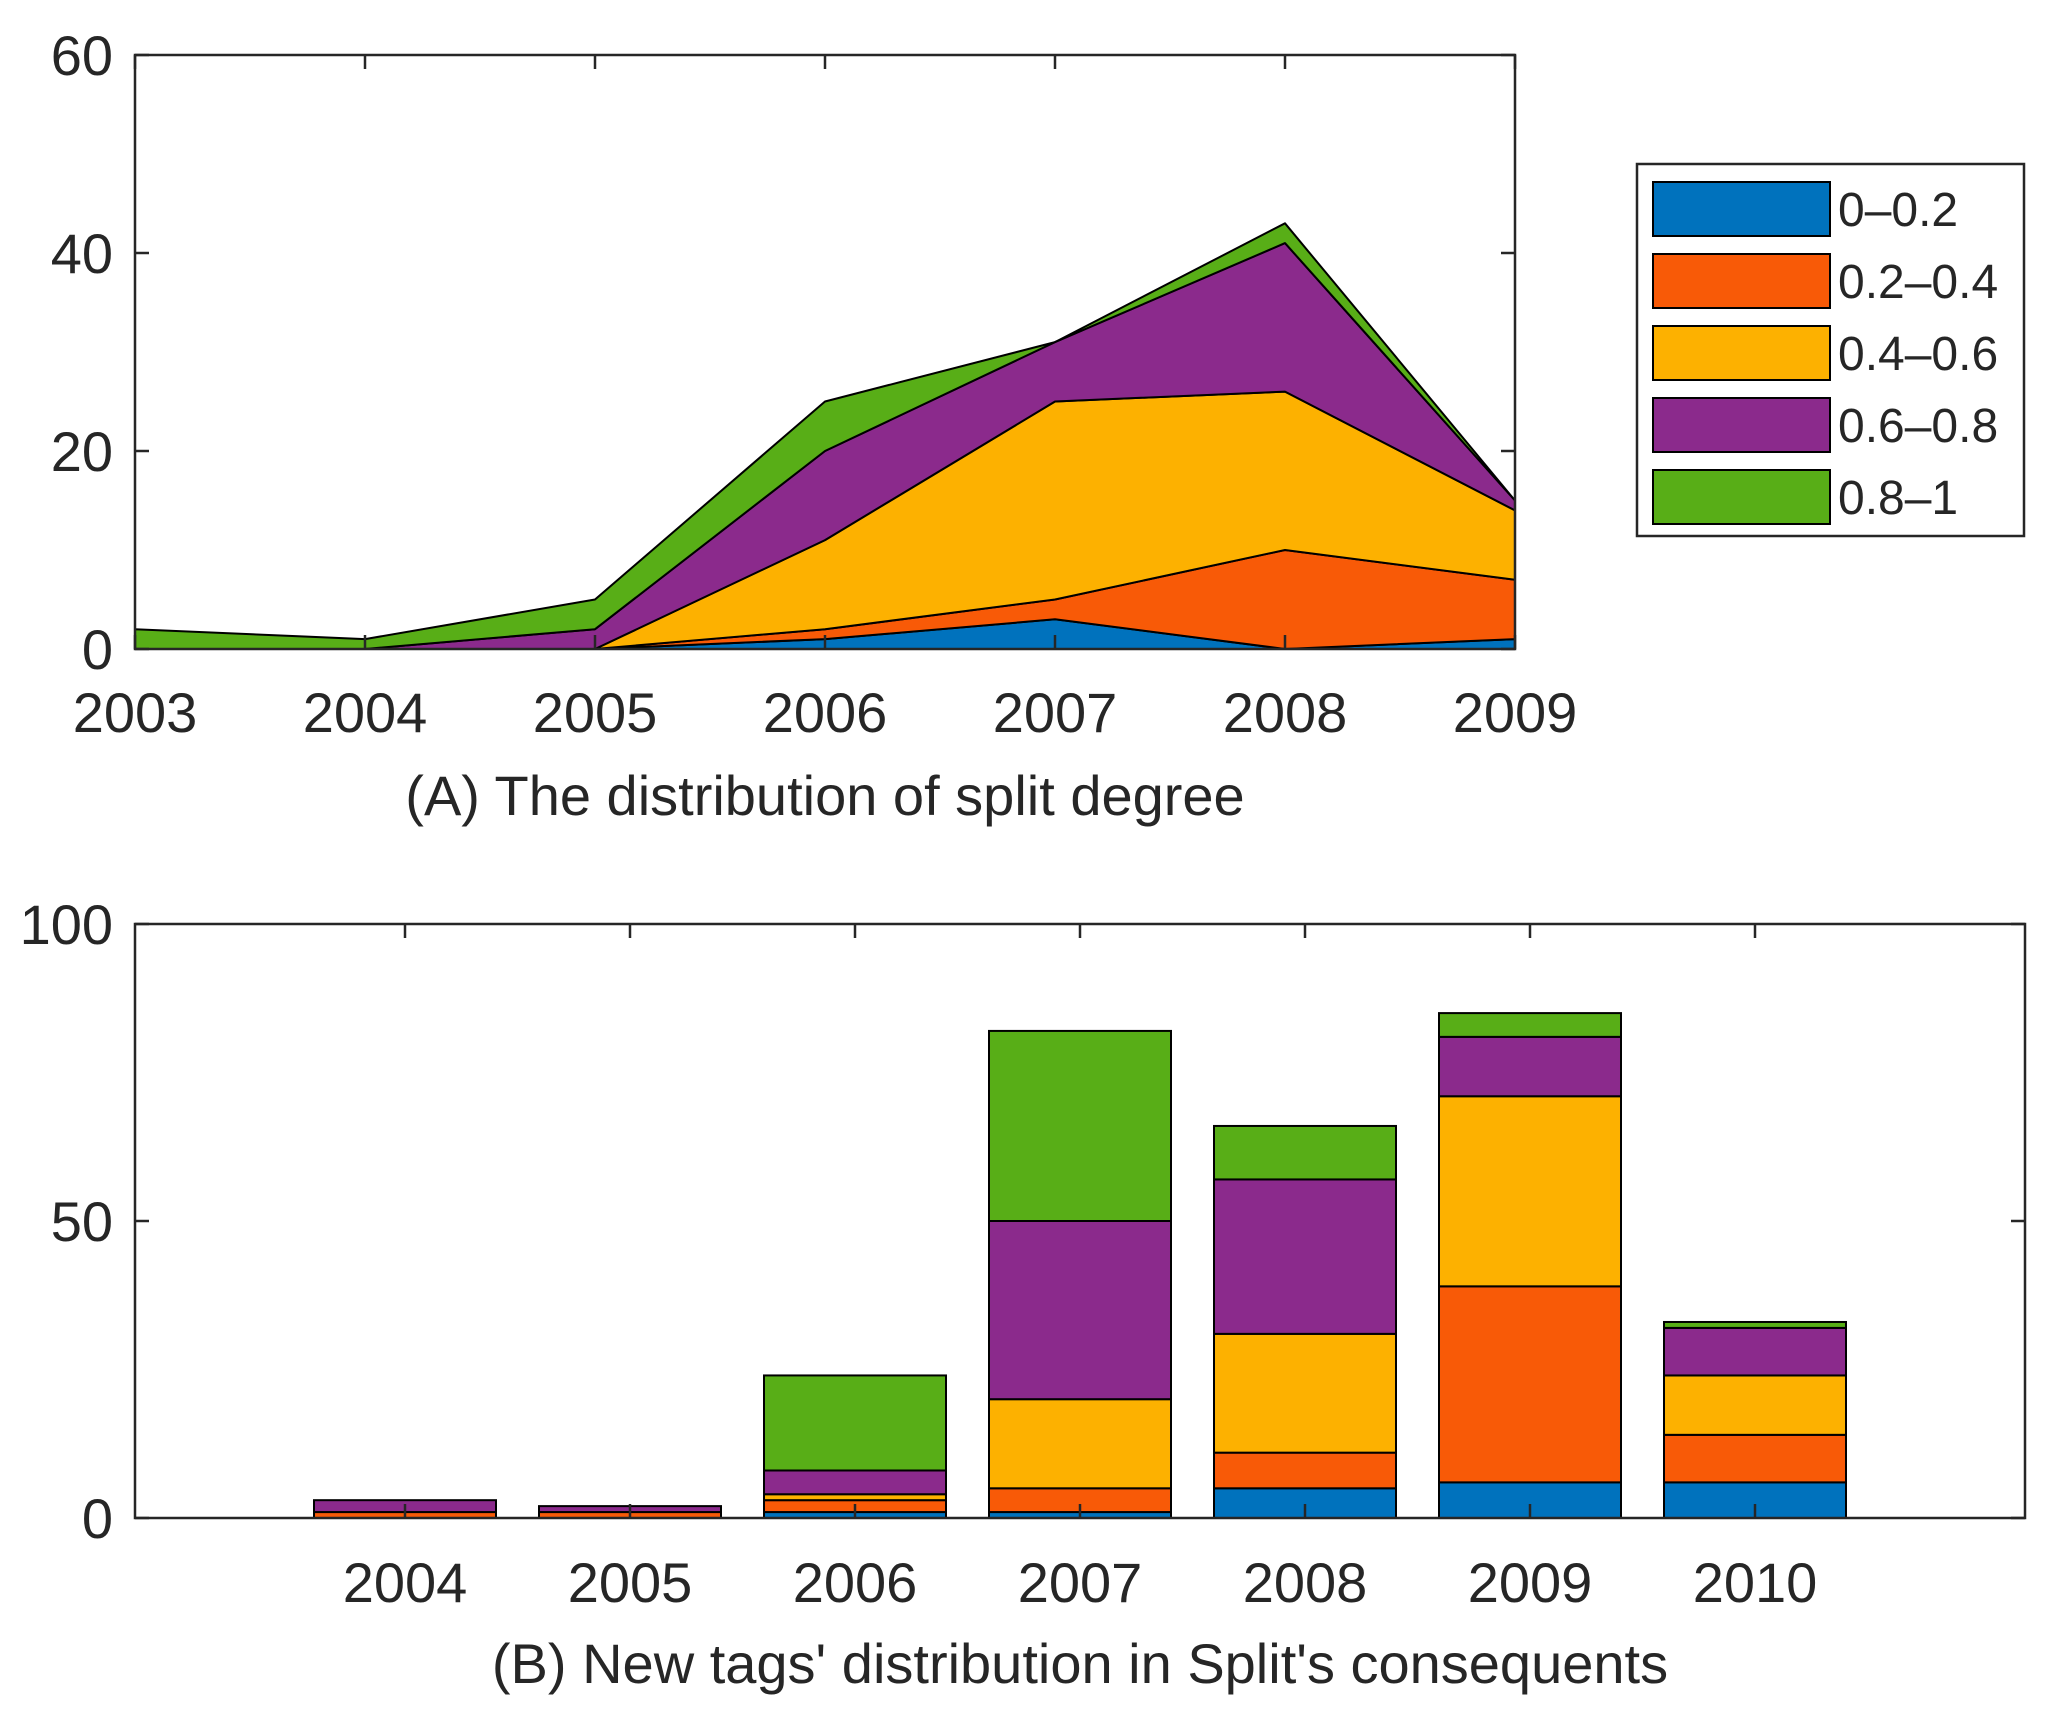 This screenshot has height=1728, width=2048. Describe the element at coordinates (82, 253) in the screenshot. I see `y-tick-label: 40` at that location.